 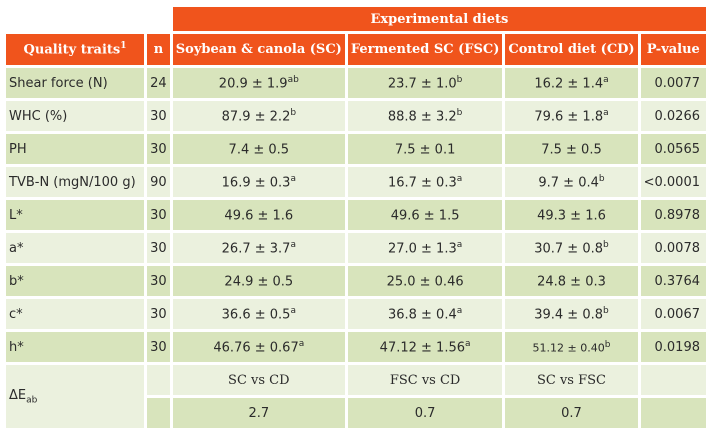 I want to click on trait-cell: Shear force (N), so click(x=75, y=83).